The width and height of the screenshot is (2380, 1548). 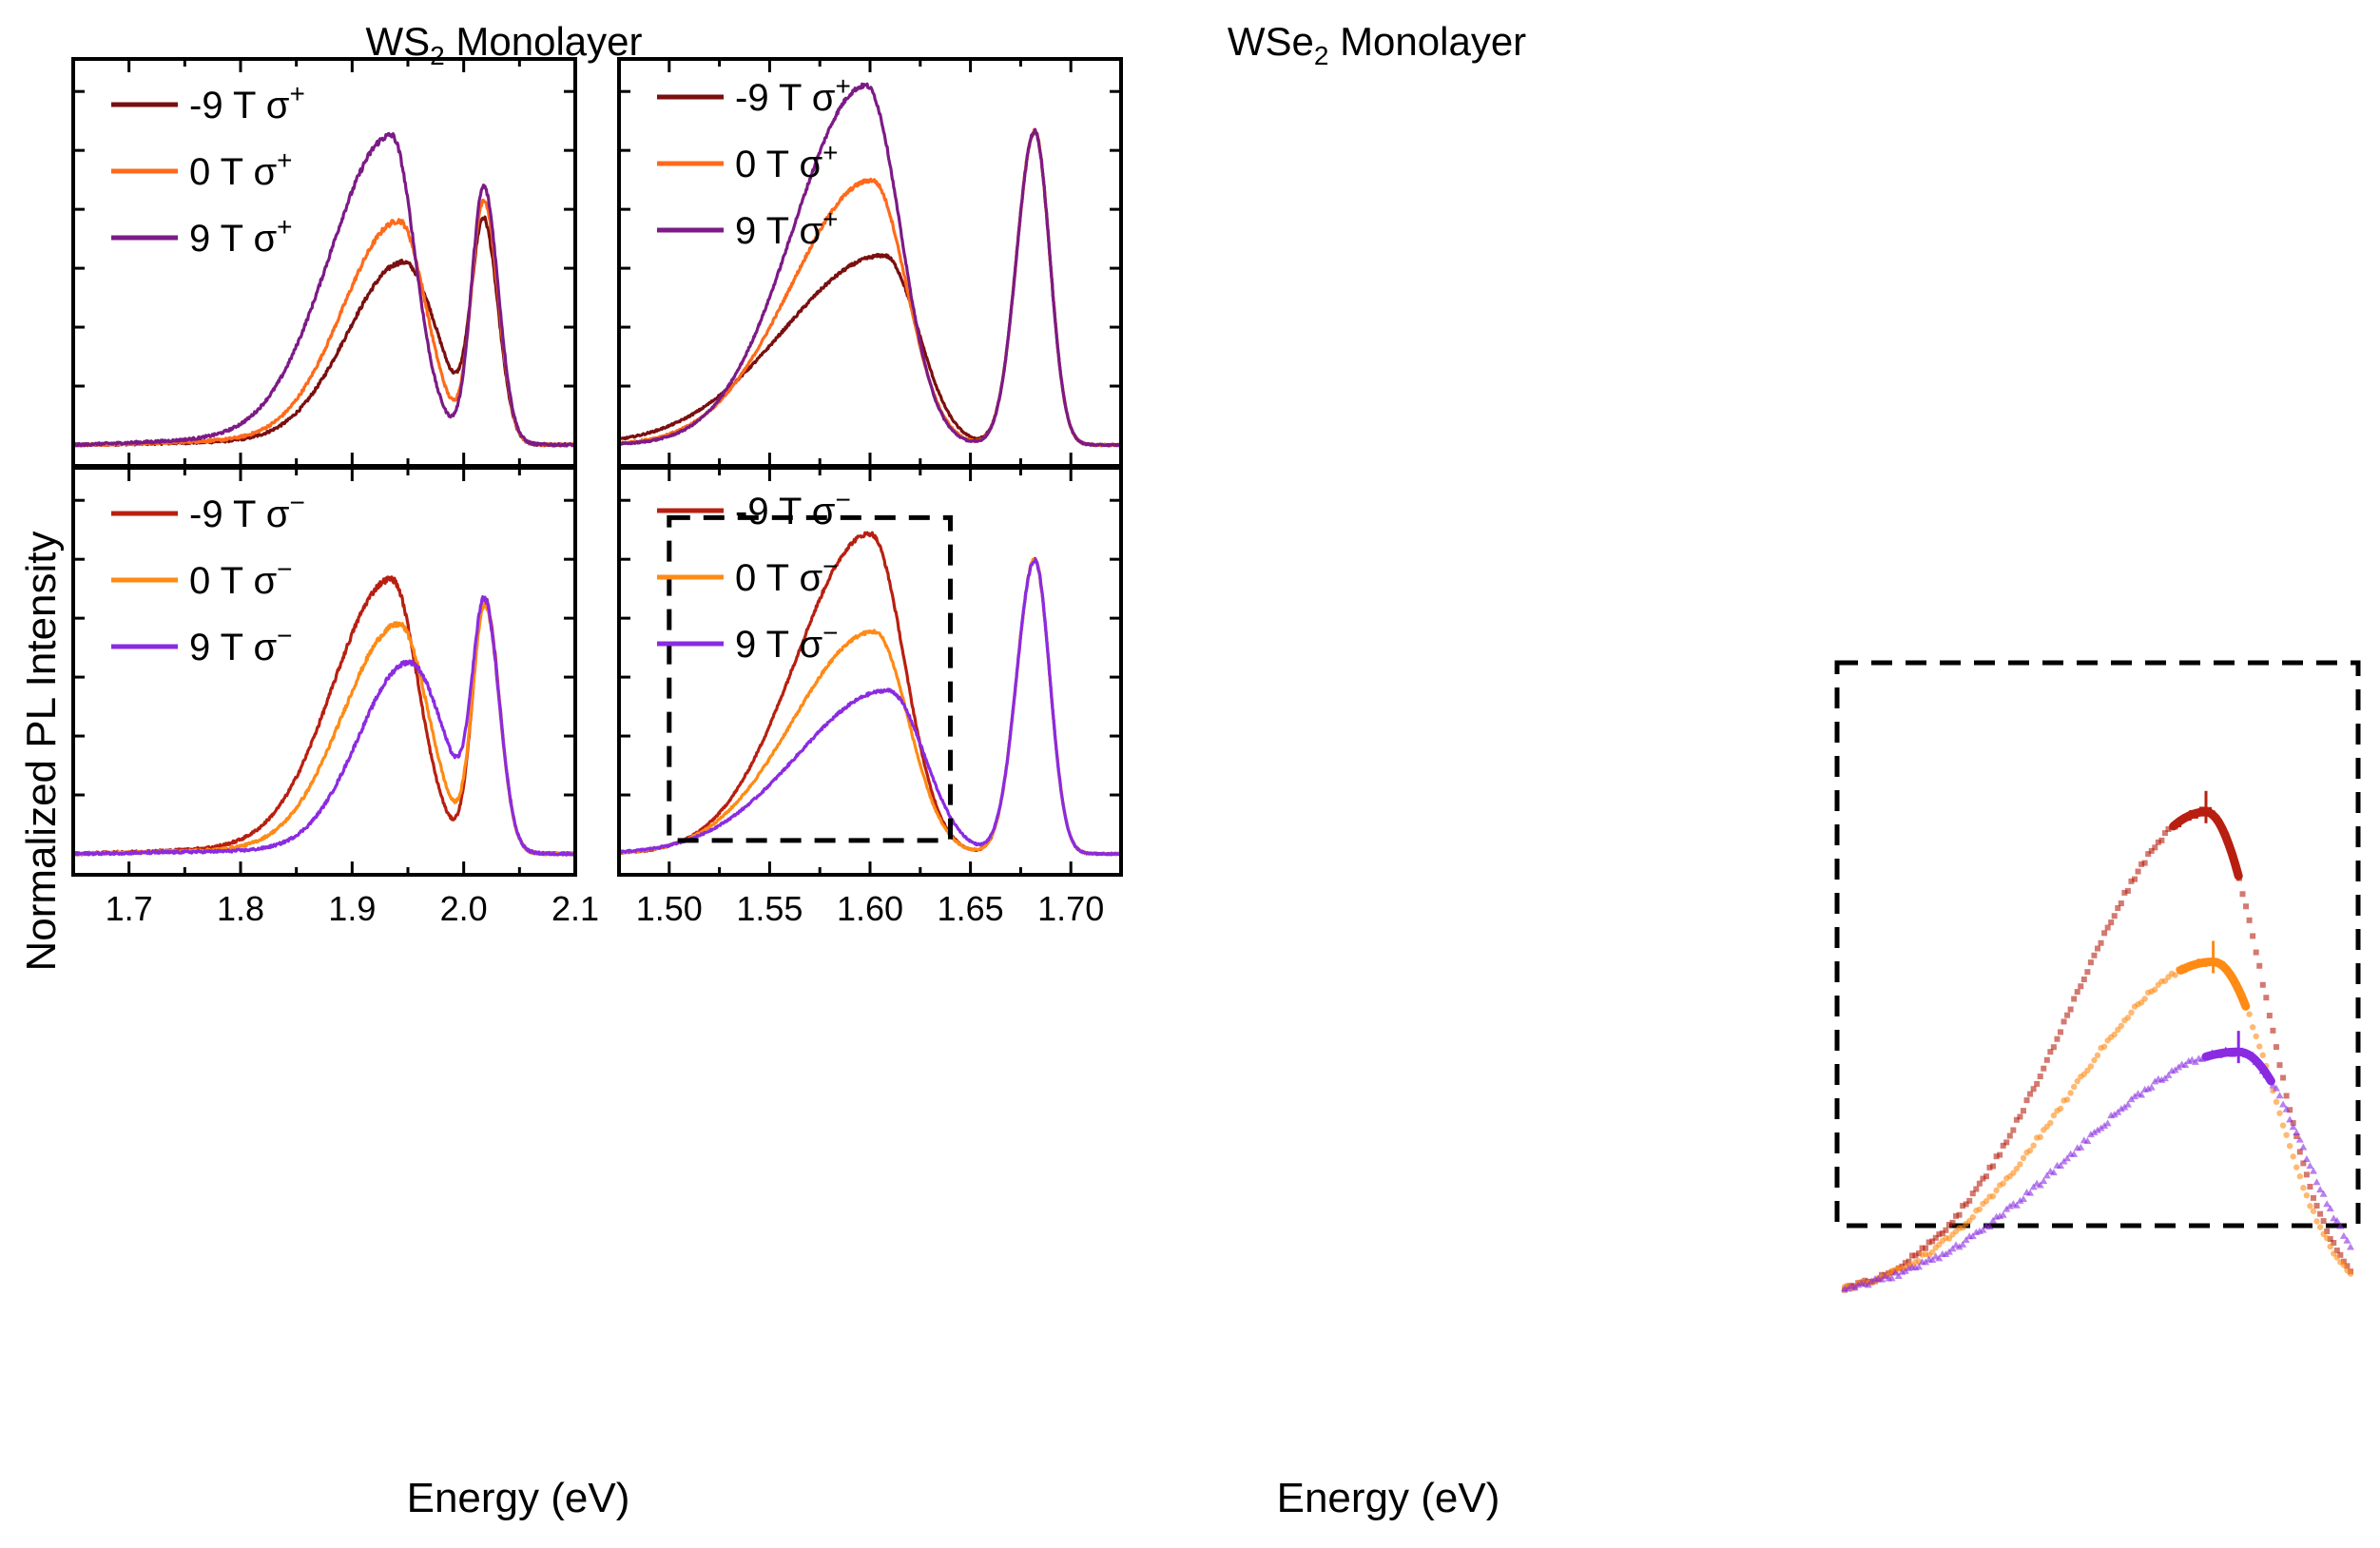 I want to click on x-axis-label-wse2: Energy (eV), so click(x=1388, y=1498).